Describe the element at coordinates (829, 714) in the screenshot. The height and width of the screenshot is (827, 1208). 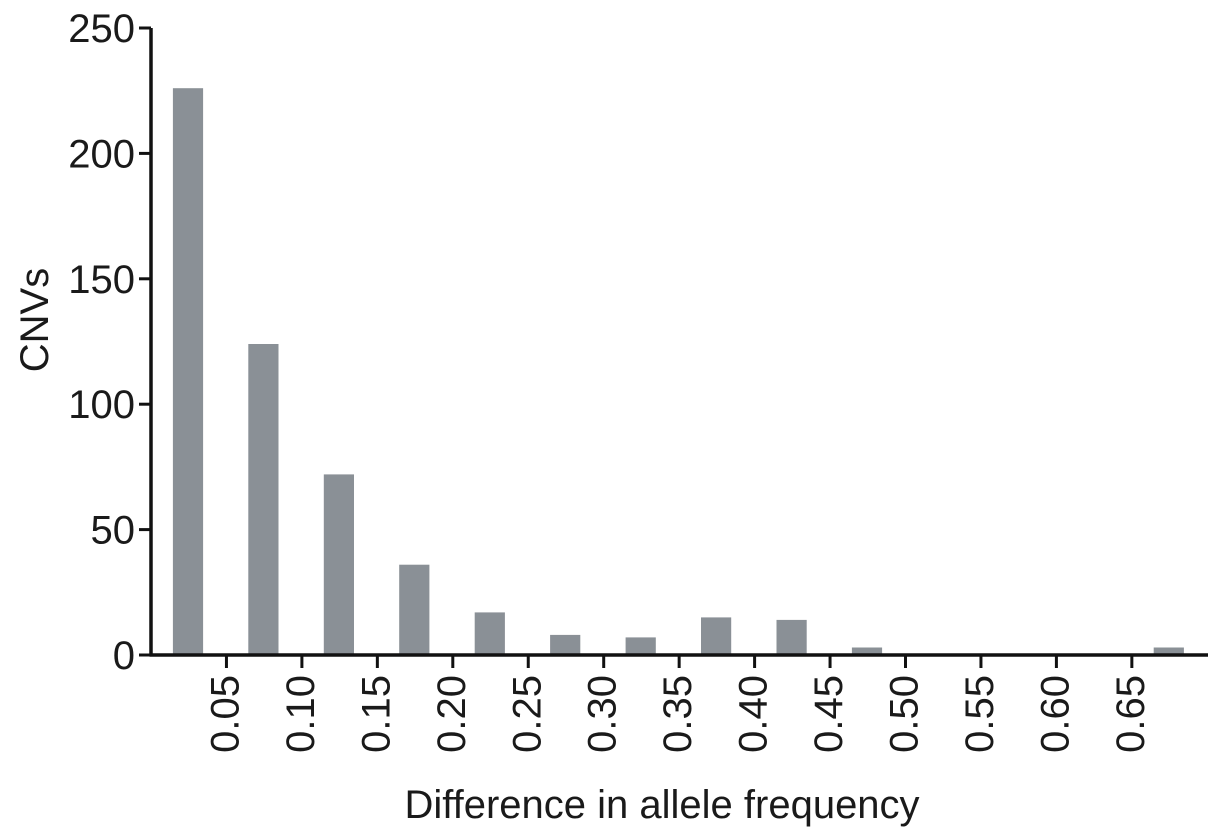
I see `x-tick-label: 0.45` at that location.